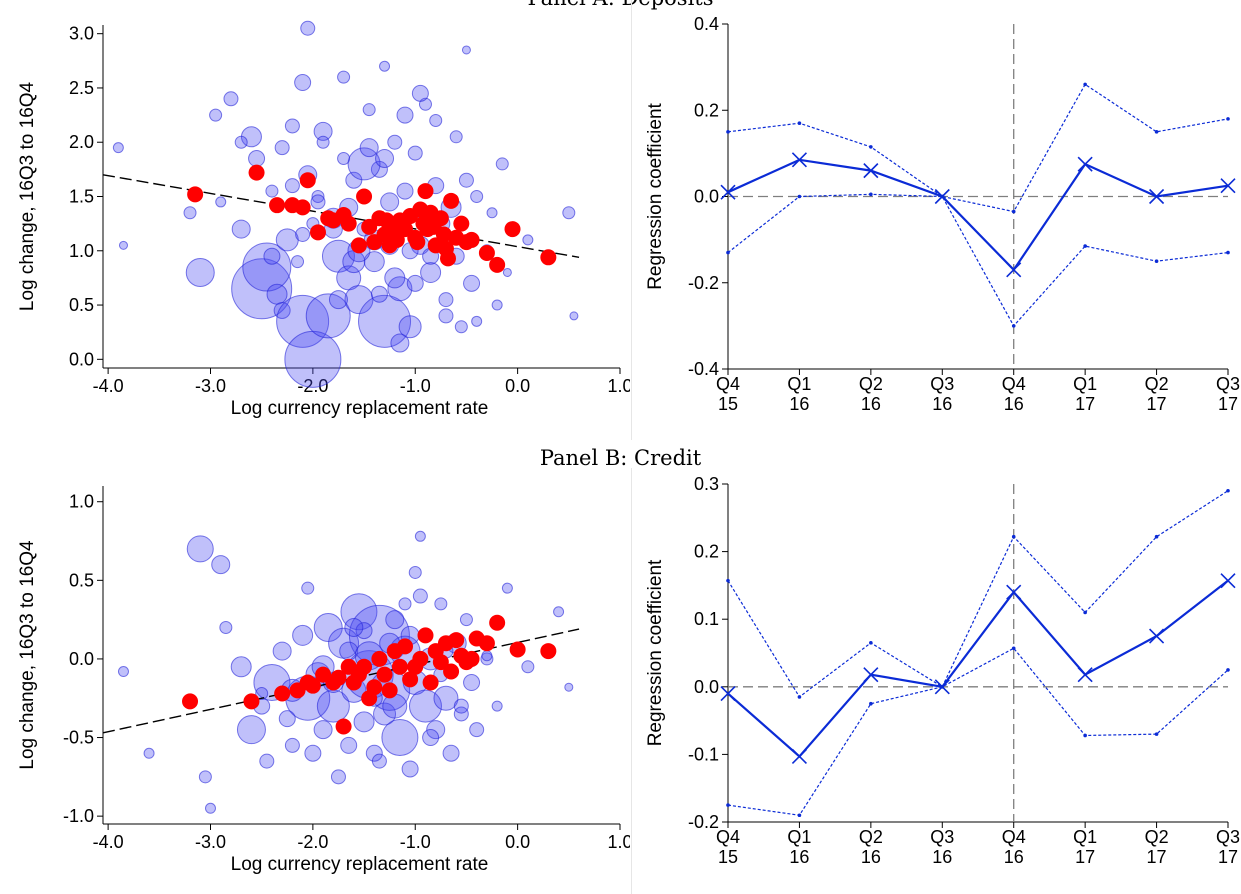 This screenshot has height=894, width=1241. Describe the element at coordinates (706, 484) in the screenshot. I see `y-tick-label: 0.3` at that location.